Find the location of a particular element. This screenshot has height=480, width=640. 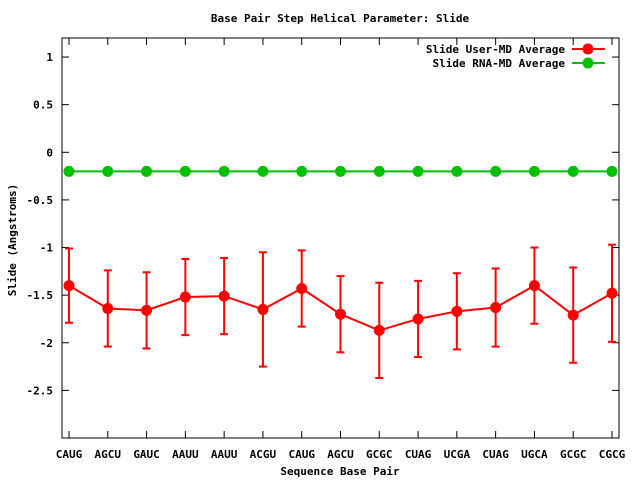

y-tick-label: -2 is located at coordinates (46, 343).